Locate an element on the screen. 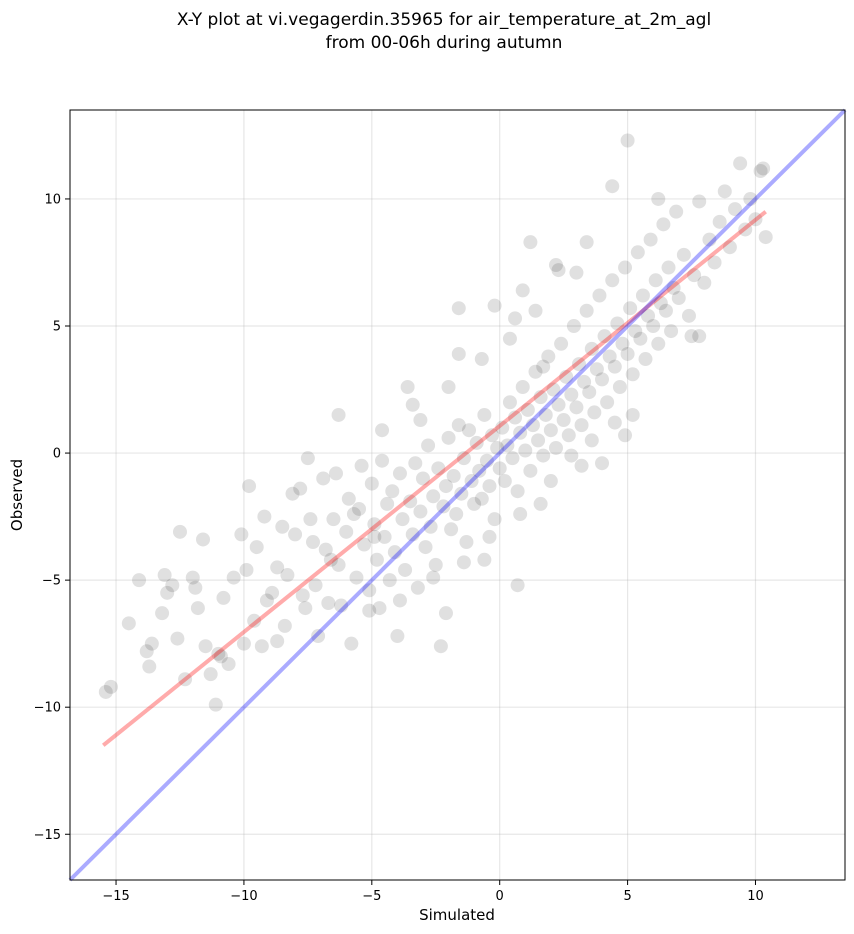  y-tick-label: −15 is located at coordinates (47, 835).